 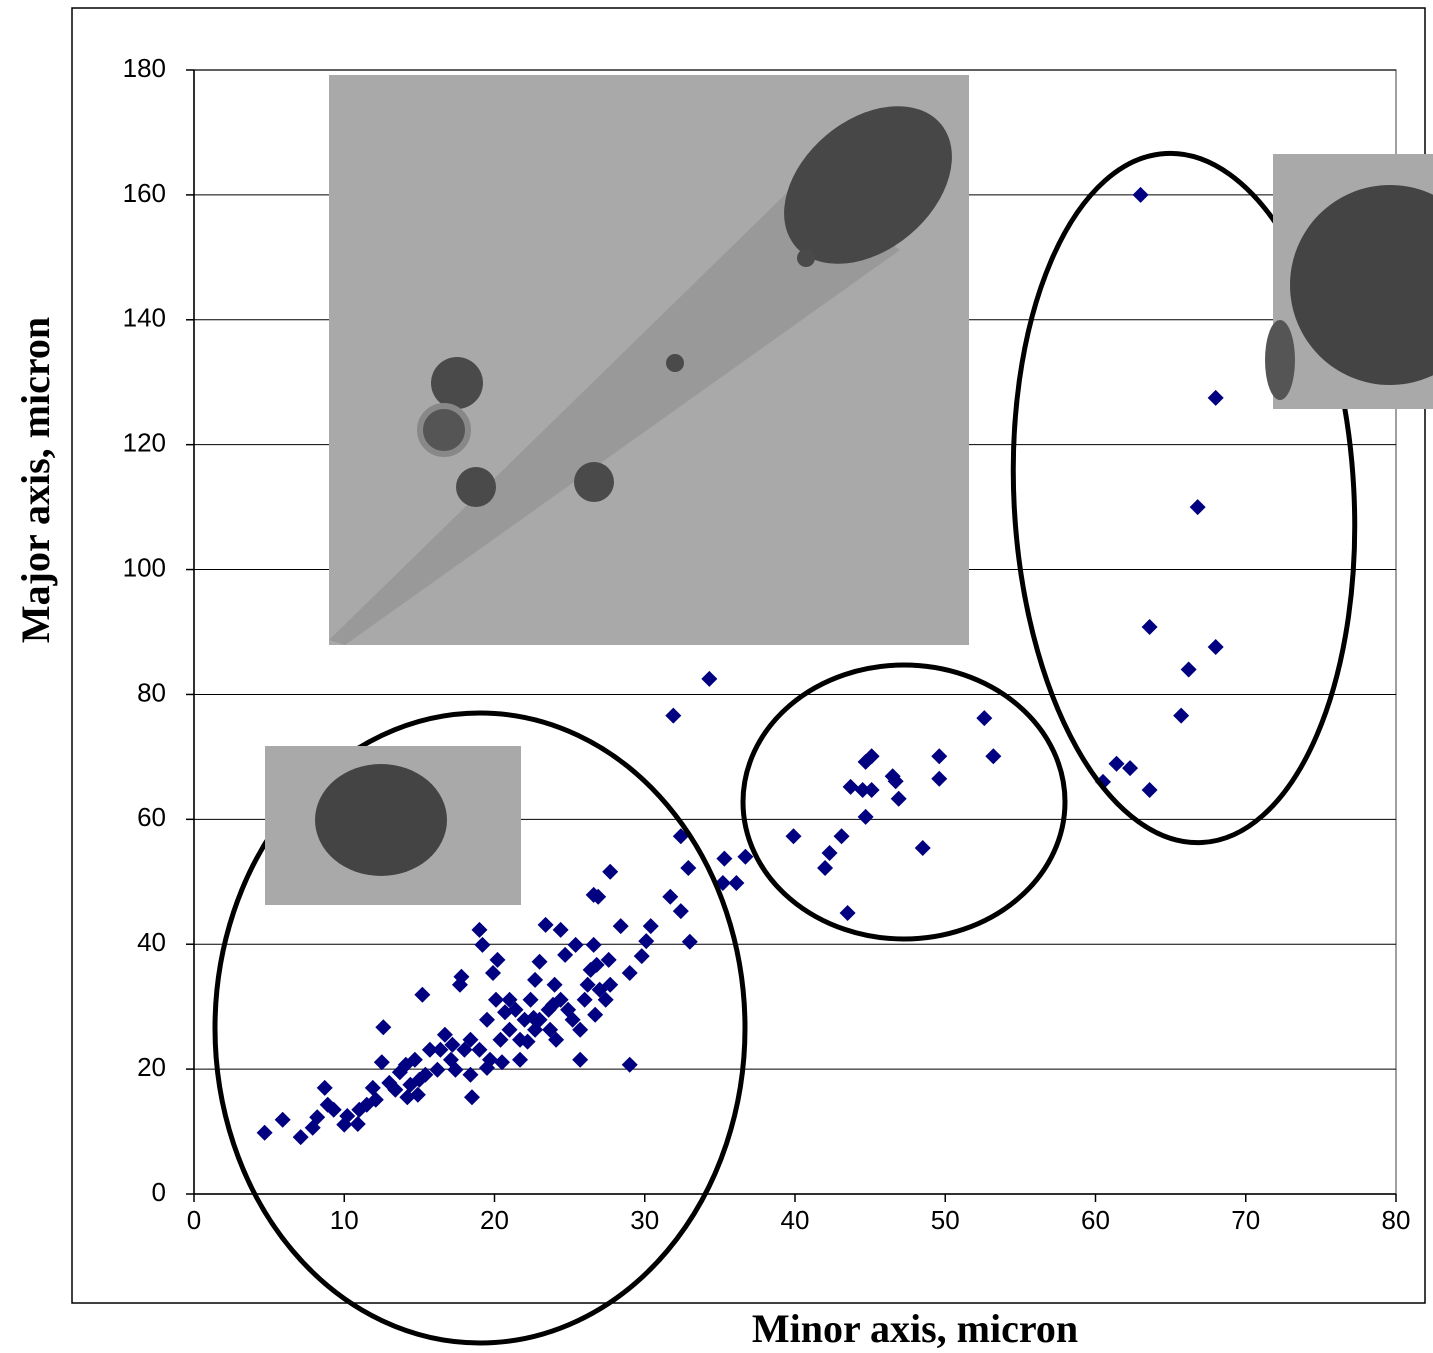 What do you see at coordinates (159, 1192) in the screenshot?
I see `y-tick-label: 0` at bounding box center [159, 1192].